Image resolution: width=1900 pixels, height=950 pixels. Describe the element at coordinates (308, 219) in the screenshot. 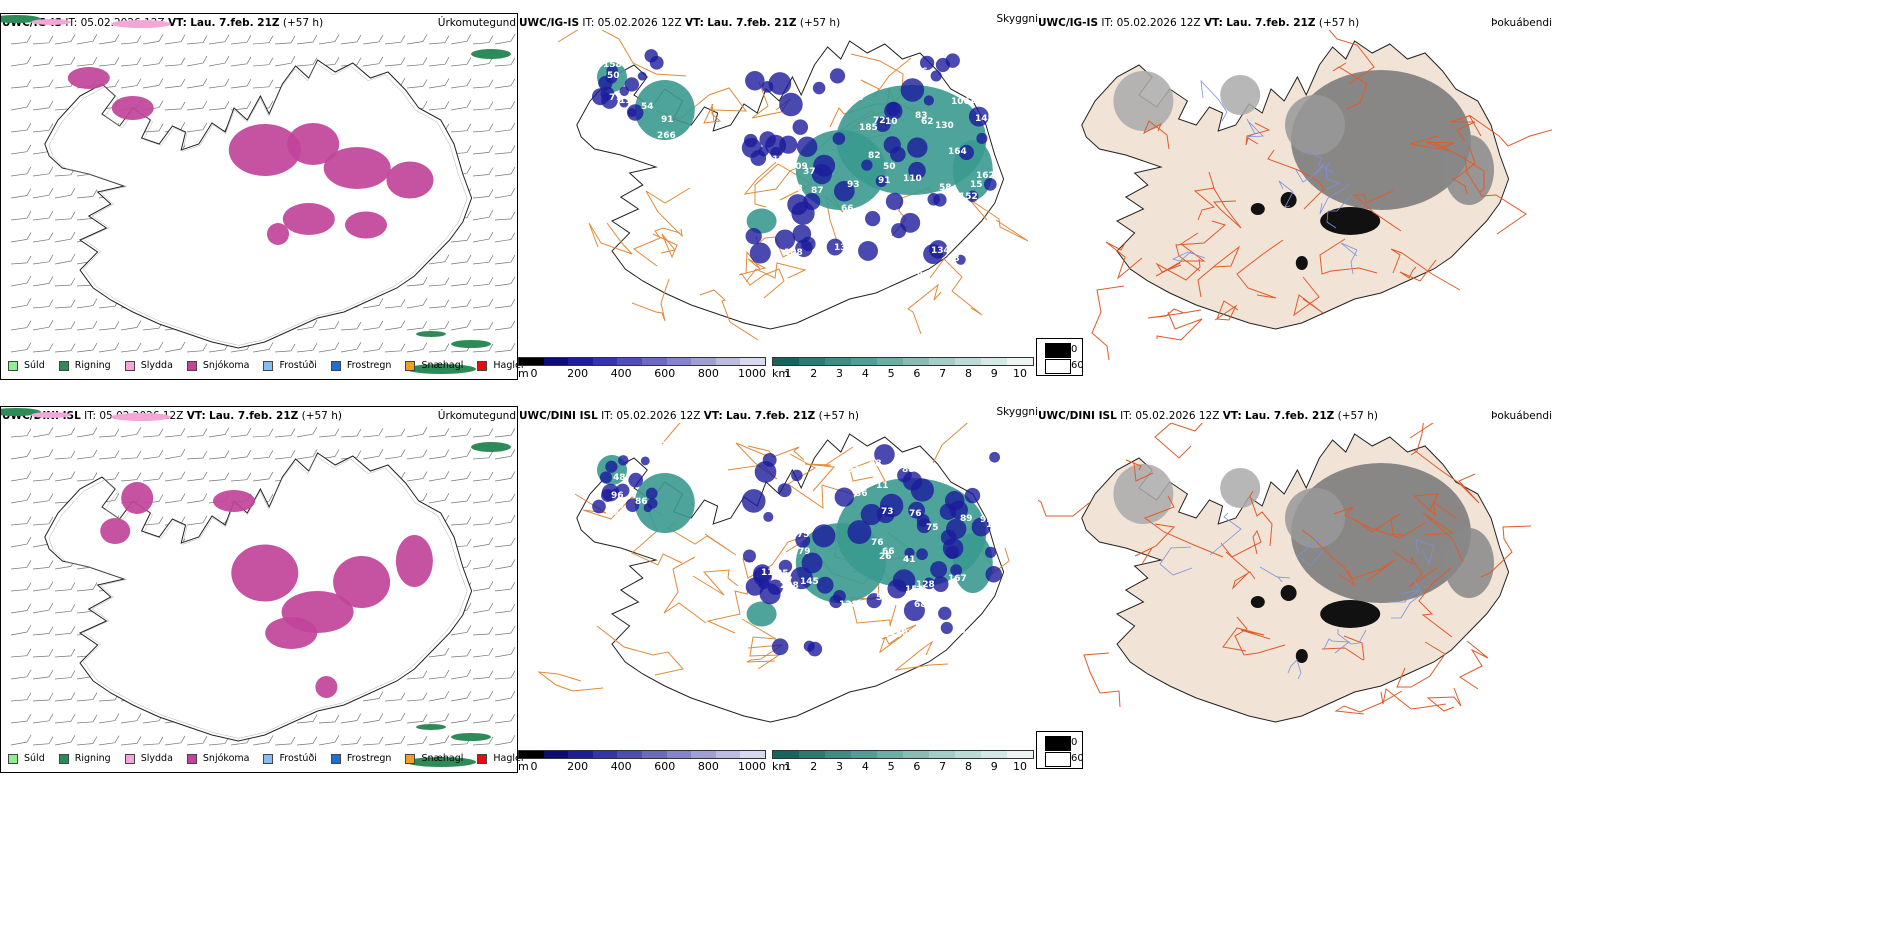

I see `snow-area` at that location.